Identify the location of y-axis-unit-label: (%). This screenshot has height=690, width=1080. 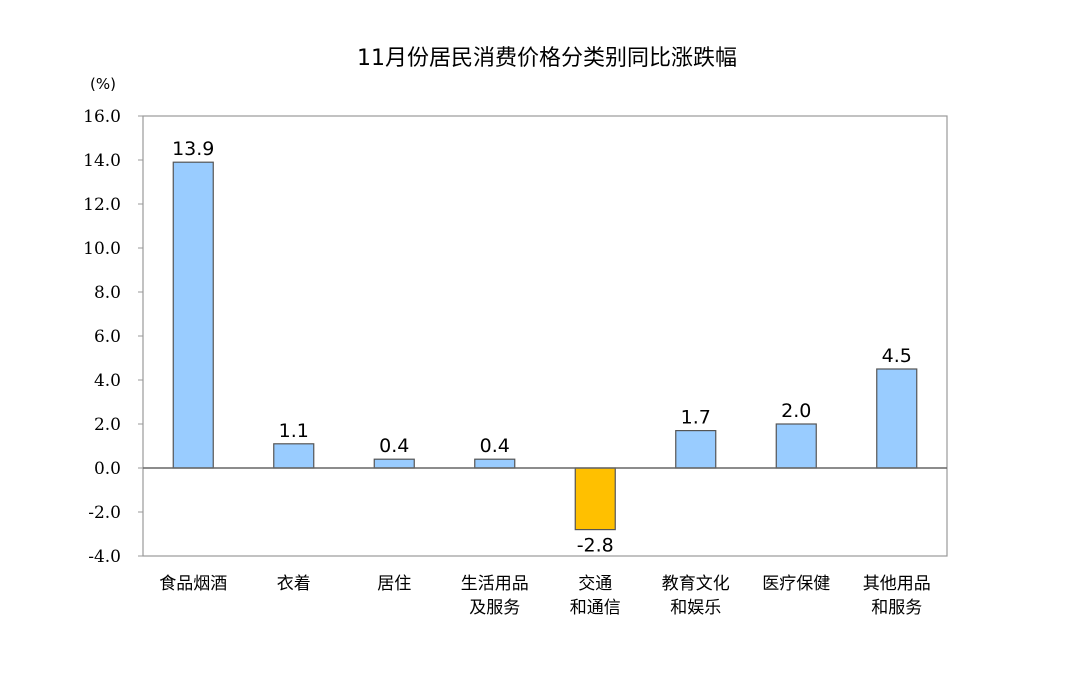
(103, 84).